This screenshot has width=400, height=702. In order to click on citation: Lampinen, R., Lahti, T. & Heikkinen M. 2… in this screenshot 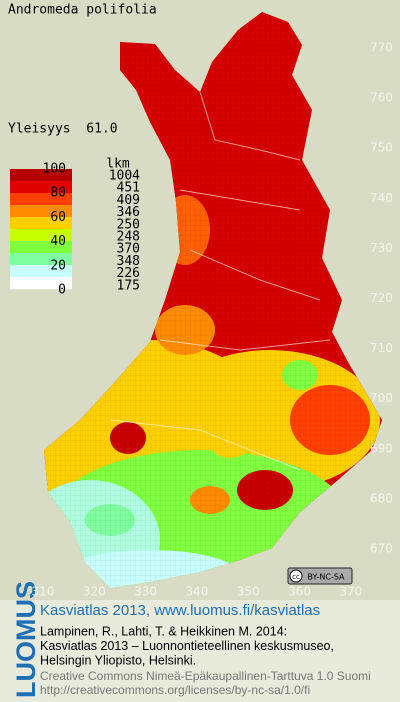, I will do `click(187, 645)`.